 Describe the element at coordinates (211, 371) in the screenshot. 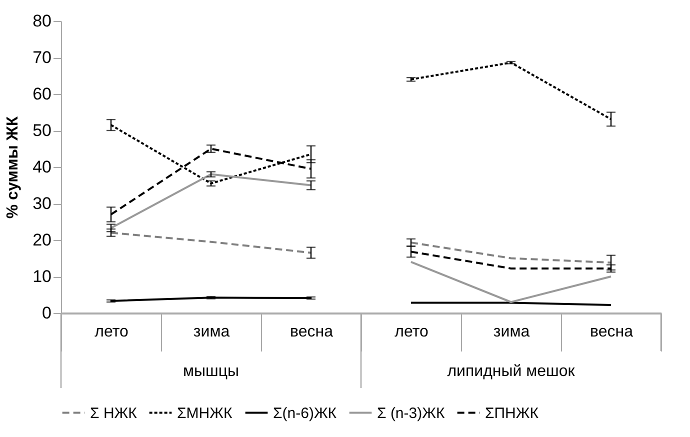

I see `text: мышцы` at that location.